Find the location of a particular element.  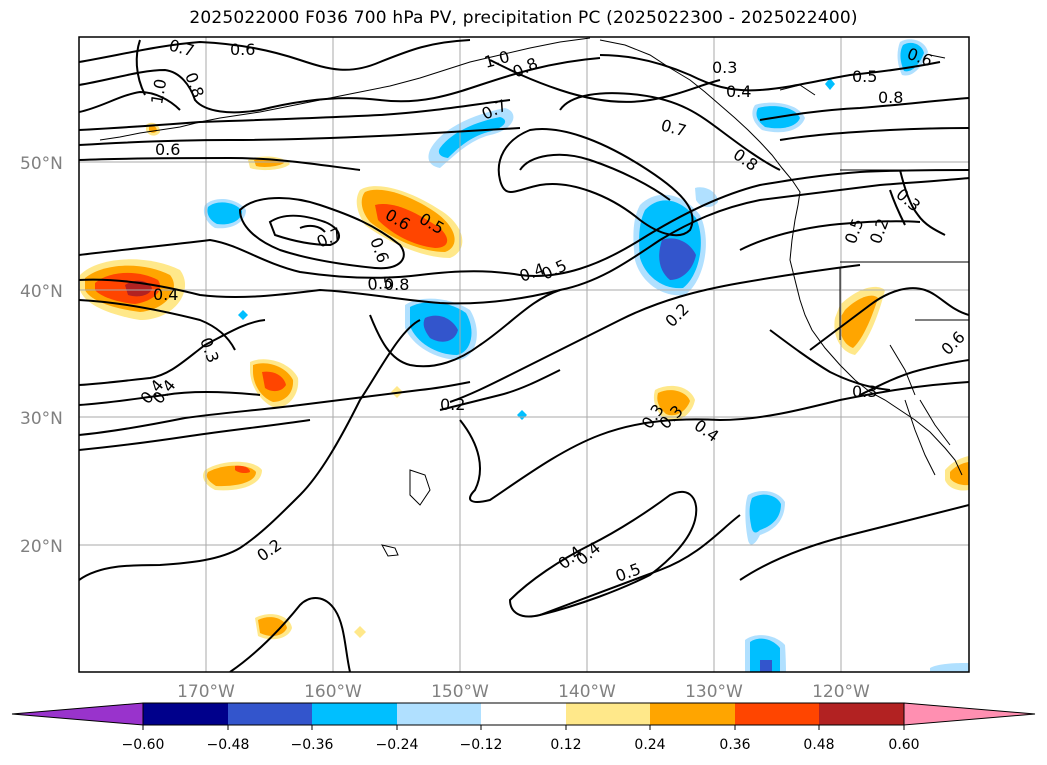

lat-label-40n: 40°N is located at coordinates (41, 292).